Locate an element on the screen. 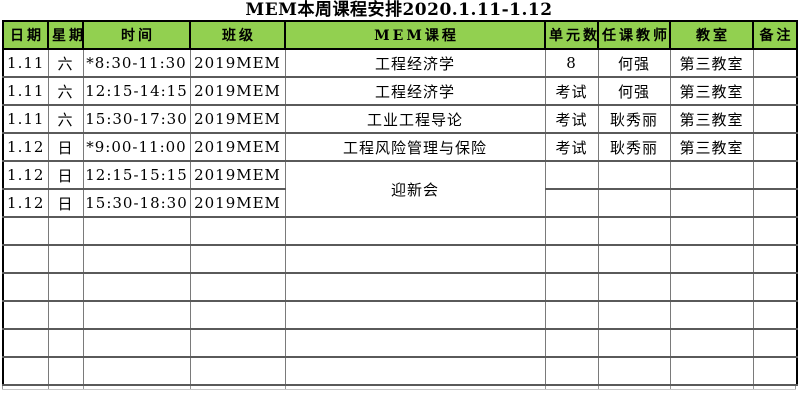 This screenshot has height=400, width=798. cell-units: 8 is located at coordinates (571, 63).